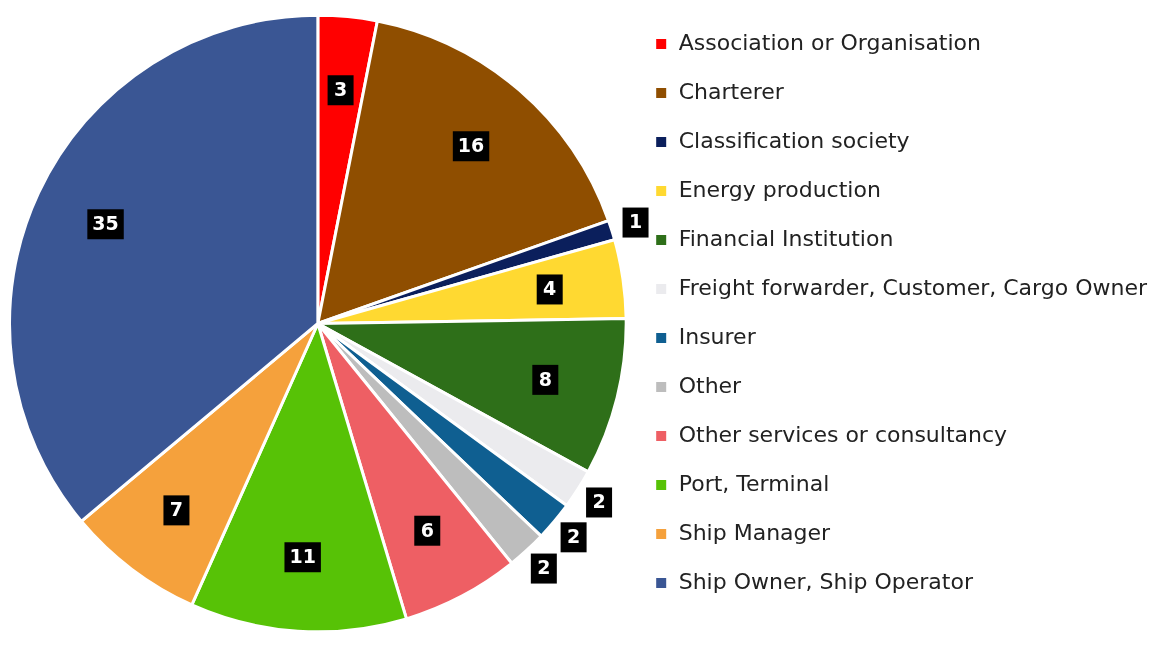 This screenshot has width=1167, height=647. Describe the element at coordinates (779, 189) in the screenshot. I see `legend-label: Energy production` at that location.